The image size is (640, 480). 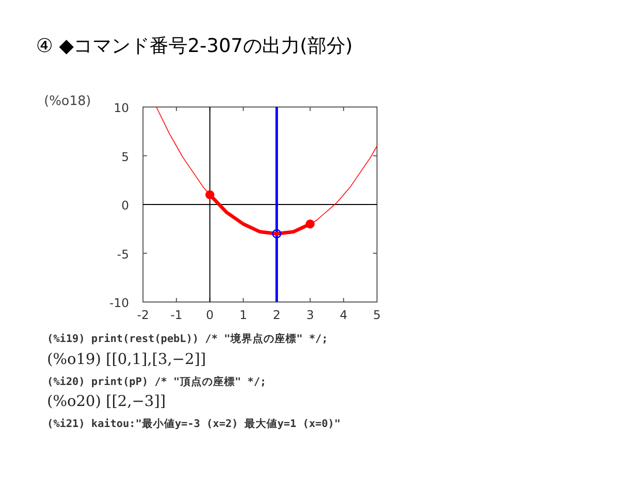 I want to click on x-tick-label: 1, so click(x=243, y=315).